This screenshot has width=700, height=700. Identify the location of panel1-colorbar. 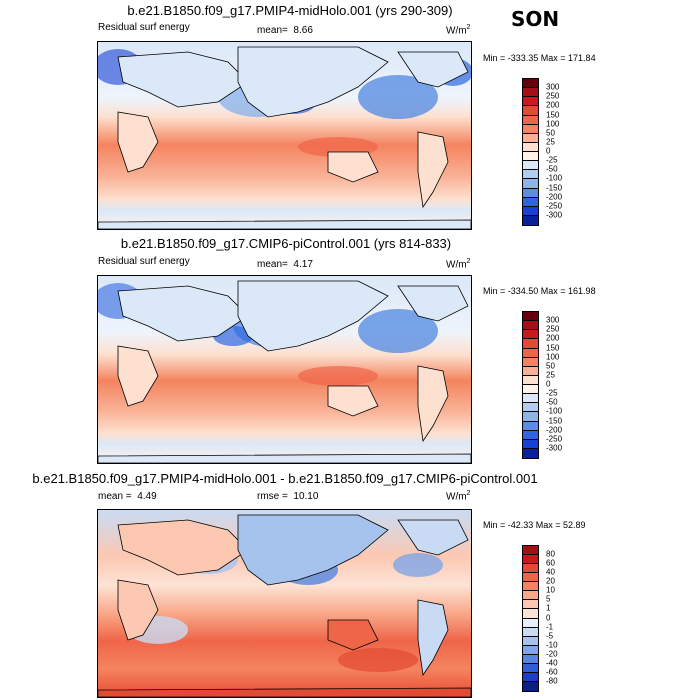
(530, 152).